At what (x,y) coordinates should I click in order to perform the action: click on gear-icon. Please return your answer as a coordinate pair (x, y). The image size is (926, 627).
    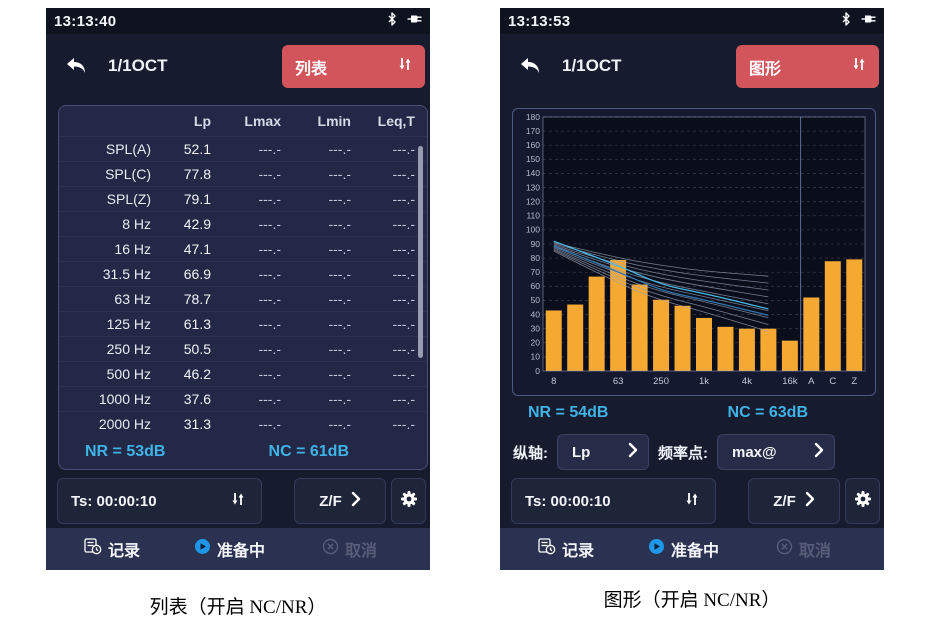
    Looking at the image, I should click on (409, 501).